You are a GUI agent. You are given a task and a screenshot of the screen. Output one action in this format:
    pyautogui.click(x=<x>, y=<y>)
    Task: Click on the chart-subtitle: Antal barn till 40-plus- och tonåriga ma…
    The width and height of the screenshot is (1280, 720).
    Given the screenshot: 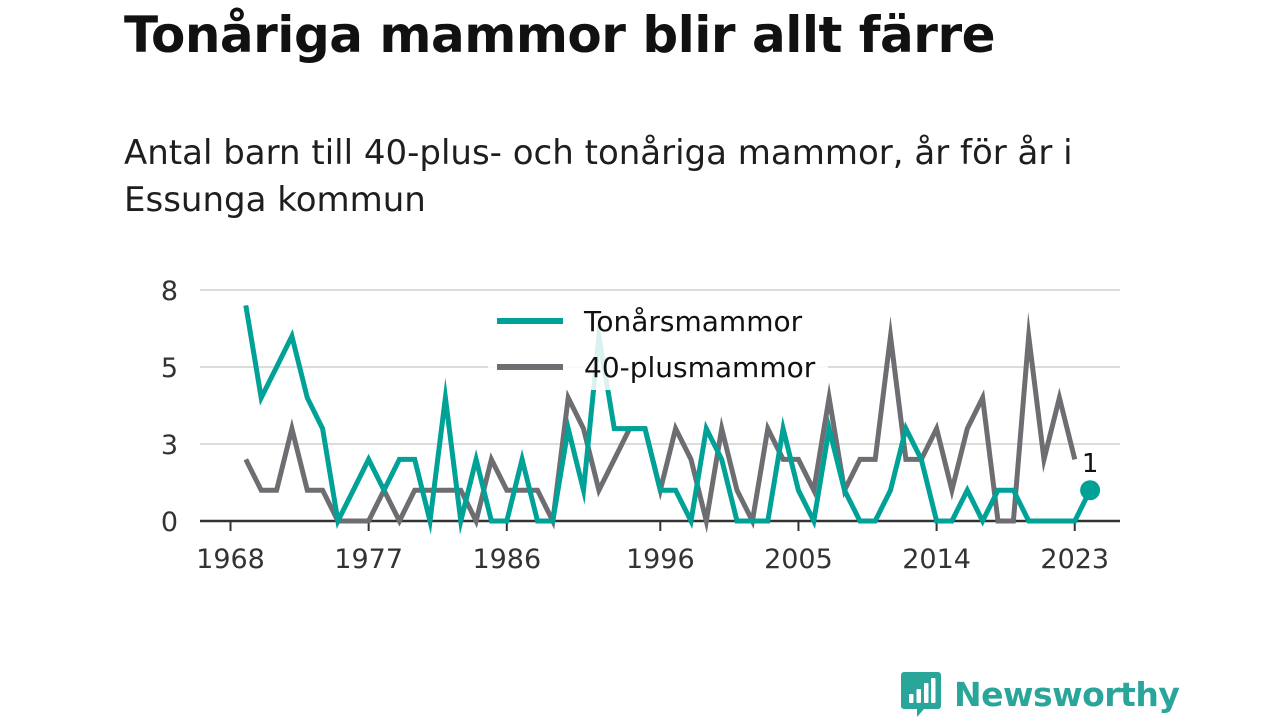 What is the action you would take?
    pyautogui.click(x=598, y=176)
    